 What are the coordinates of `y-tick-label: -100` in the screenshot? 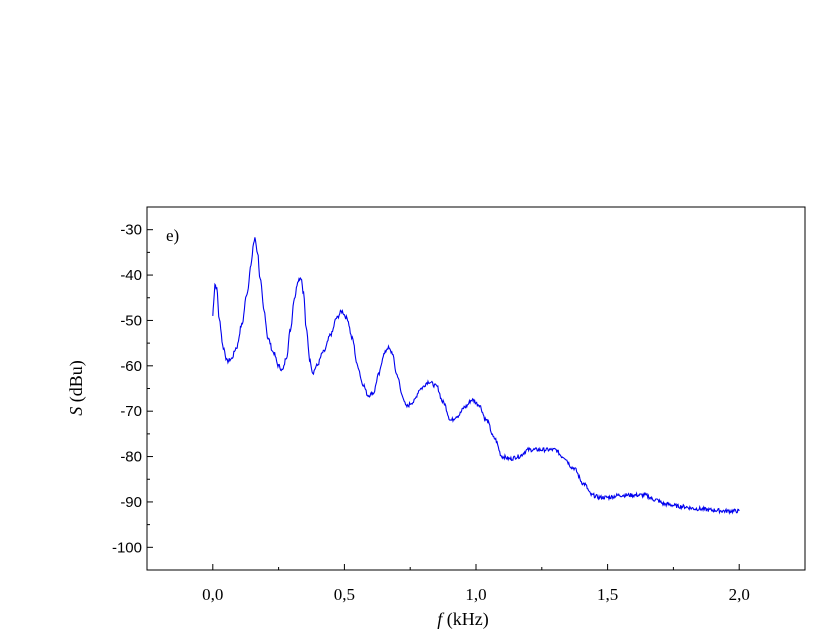 It's located at (127, 547).